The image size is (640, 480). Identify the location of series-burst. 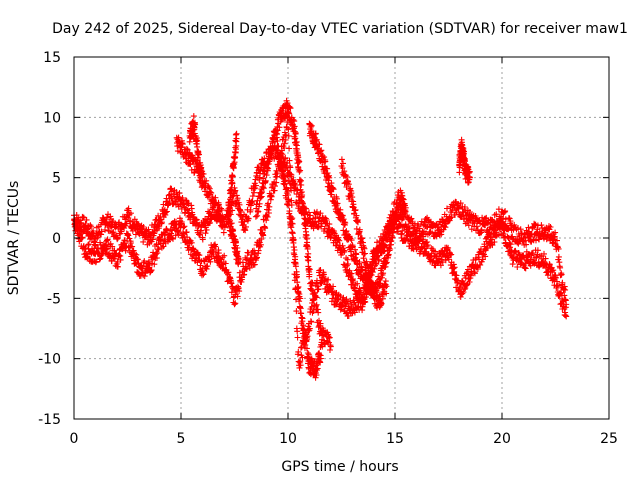
(464, 161).